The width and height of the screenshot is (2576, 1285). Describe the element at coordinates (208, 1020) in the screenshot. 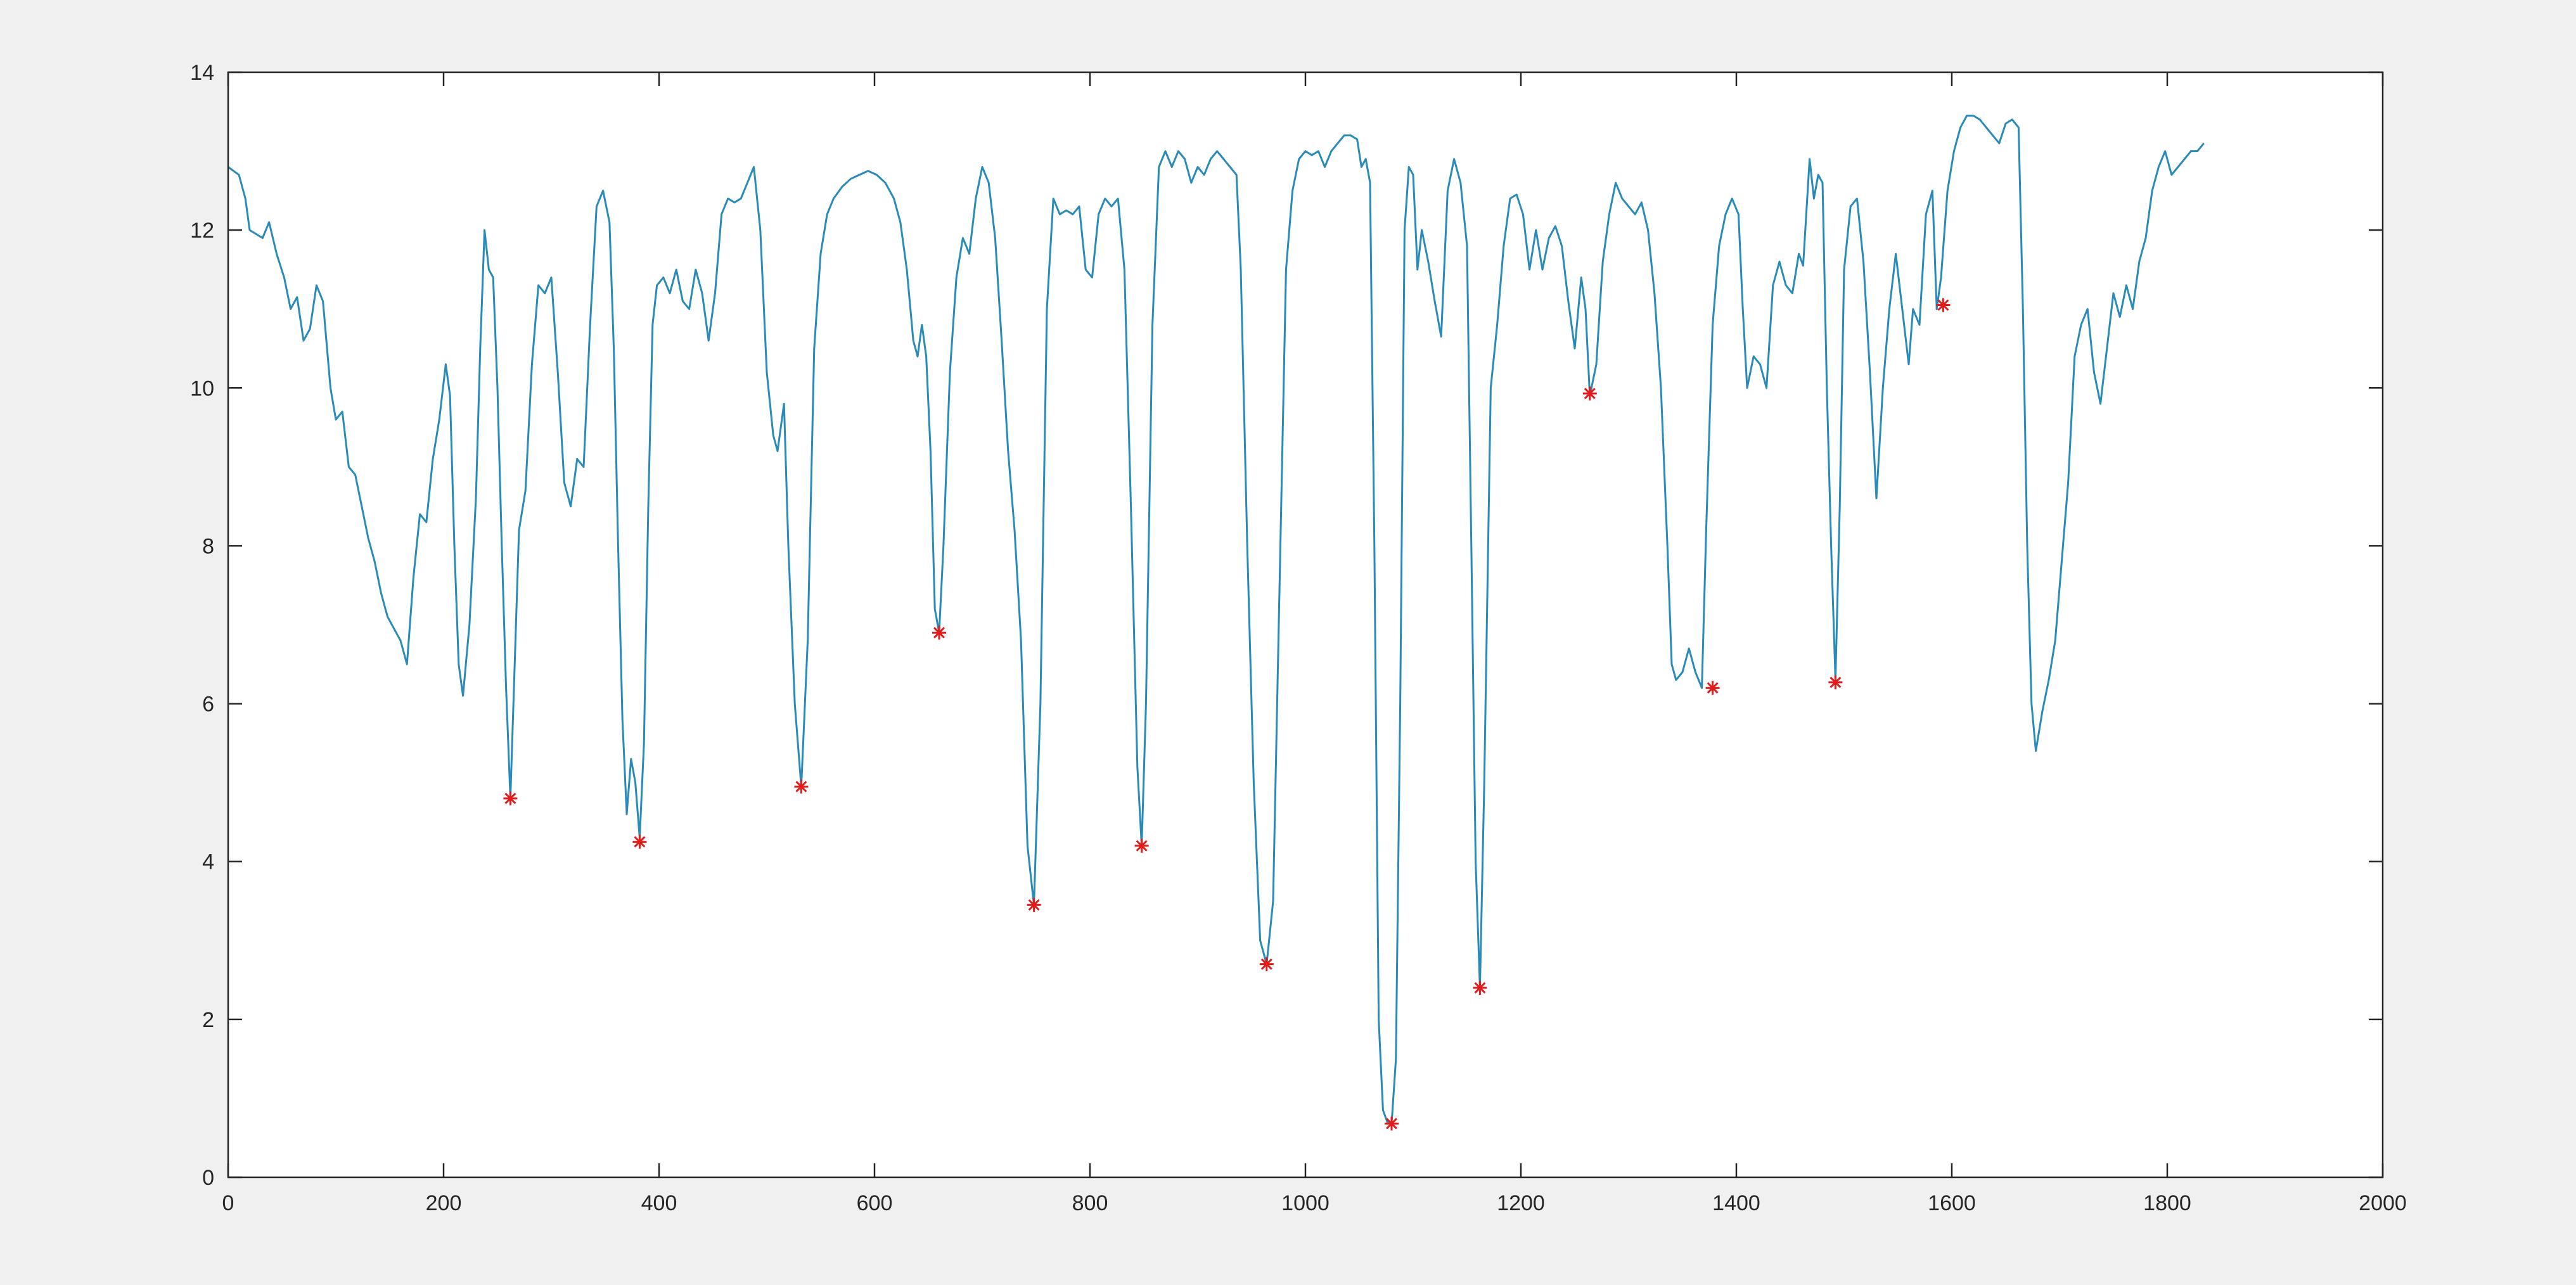

I see `y-tick-label: 2` at that location.